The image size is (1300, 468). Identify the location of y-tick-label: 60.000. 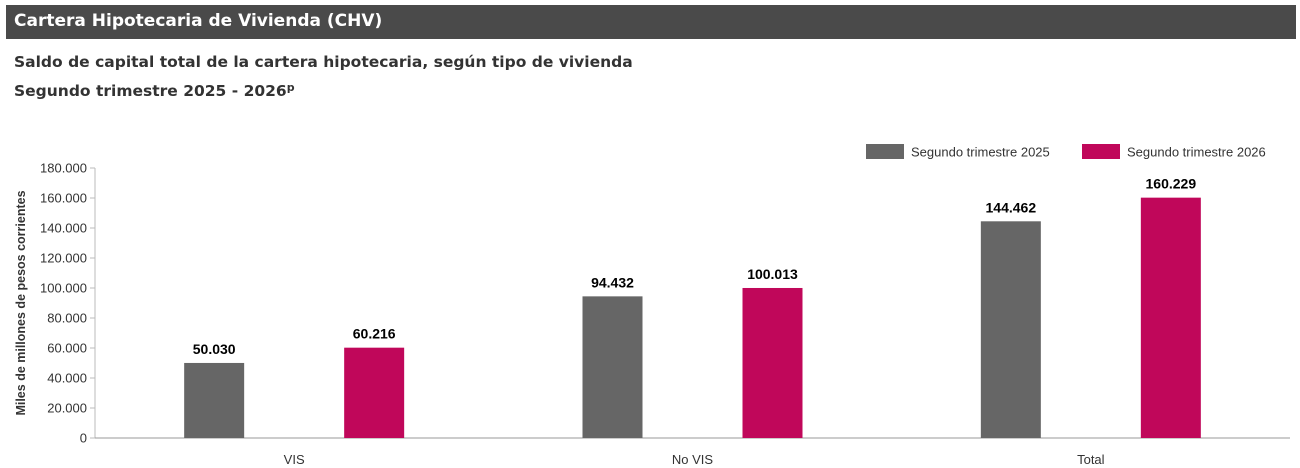
(67, 348).